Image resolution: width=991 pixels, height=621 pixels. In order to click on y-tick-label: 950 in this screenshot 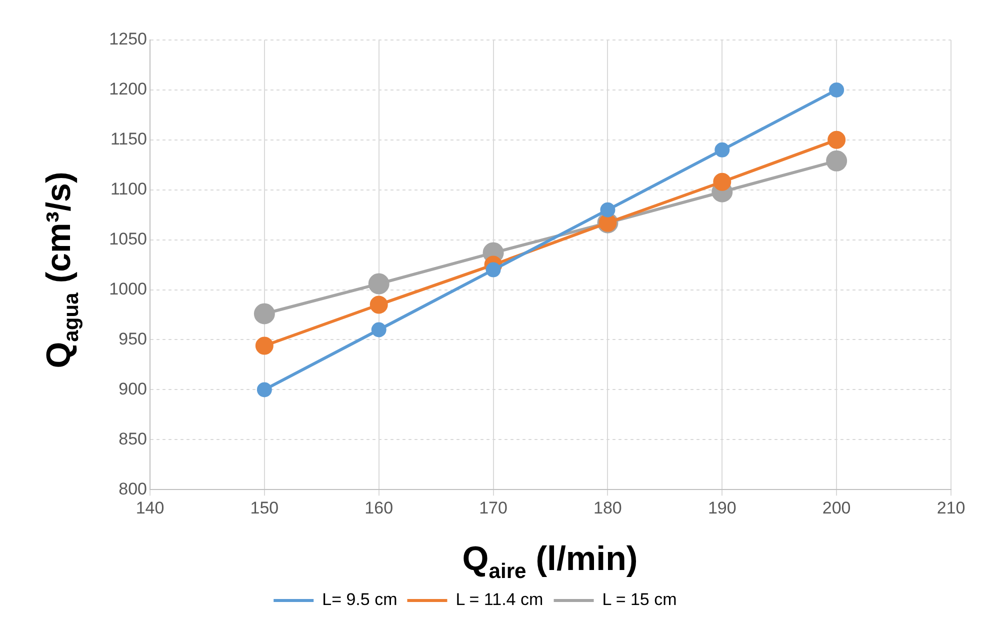, I will do `click(132, 338)`.